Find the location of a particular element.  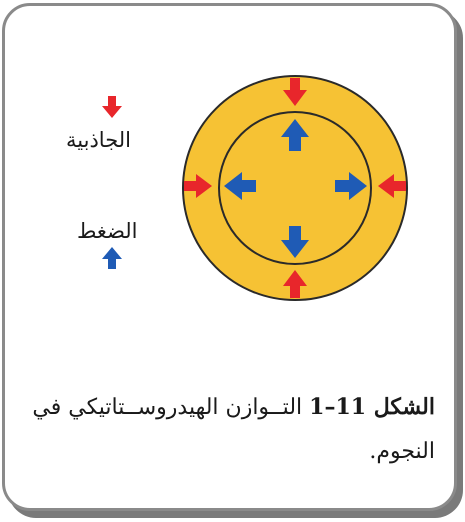

pressure-arrow-bottom is located at coordinates (295, 242).